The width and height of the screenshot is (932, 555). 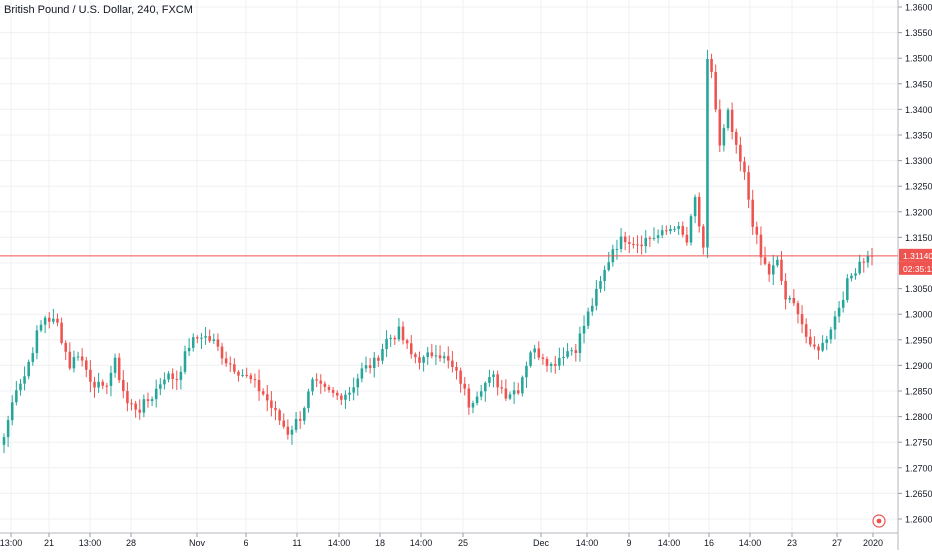 I want to click on time-tick-label: 13:00, so click(x=11, y=543).